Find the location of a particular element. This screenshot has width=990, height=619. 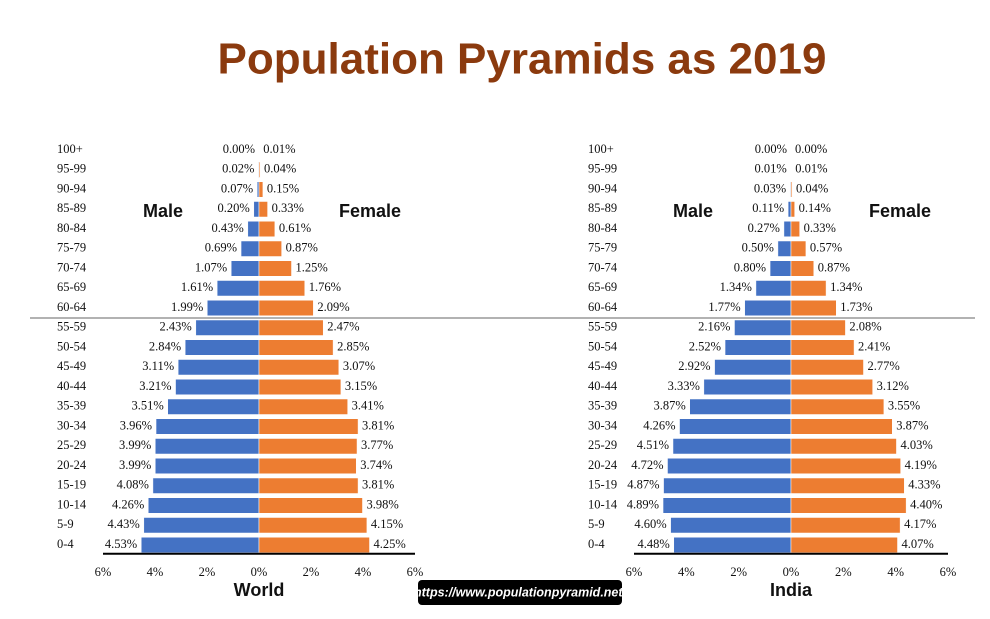

category-label: 100+ is located at coordinates (70, 149).